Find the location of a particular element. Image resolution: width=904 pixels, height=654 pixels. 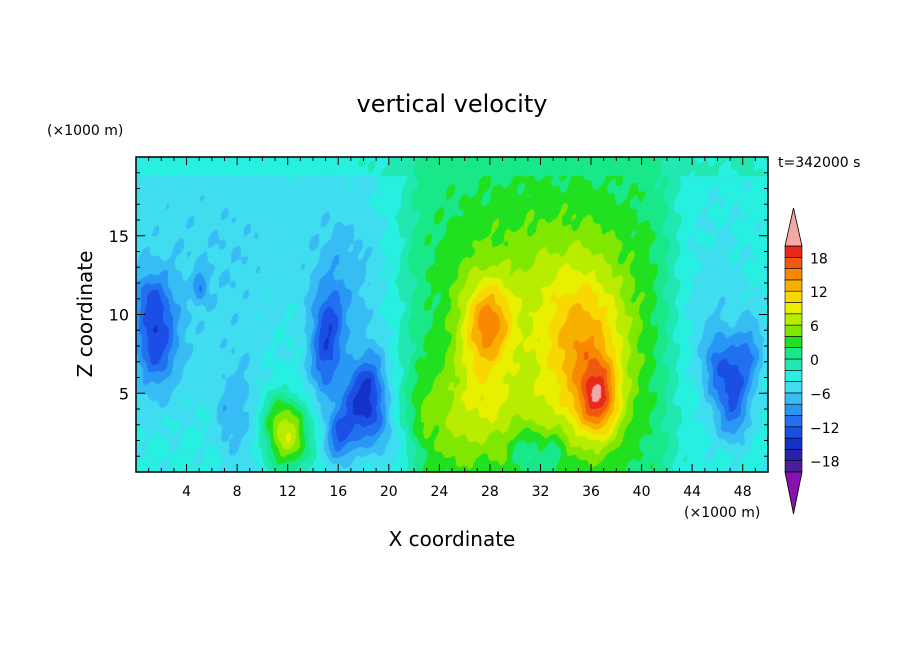

x-tick-label: 20 is located at coordinates (389, 492).